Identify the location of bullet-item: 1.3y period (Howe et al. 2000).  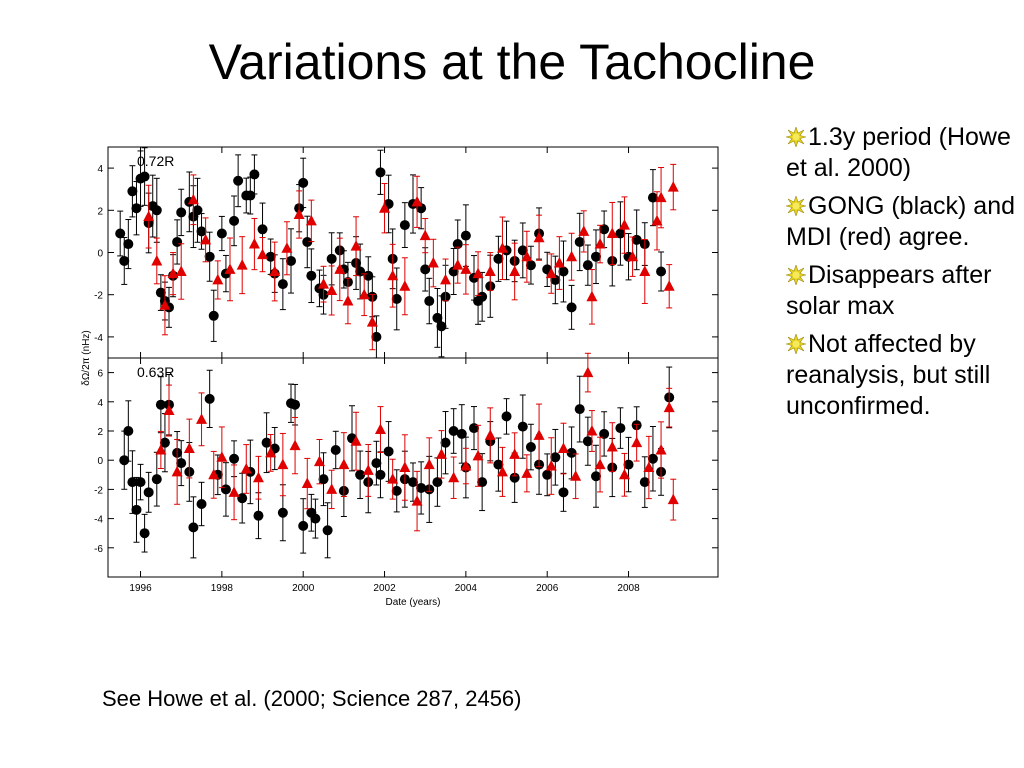
(902, 153).